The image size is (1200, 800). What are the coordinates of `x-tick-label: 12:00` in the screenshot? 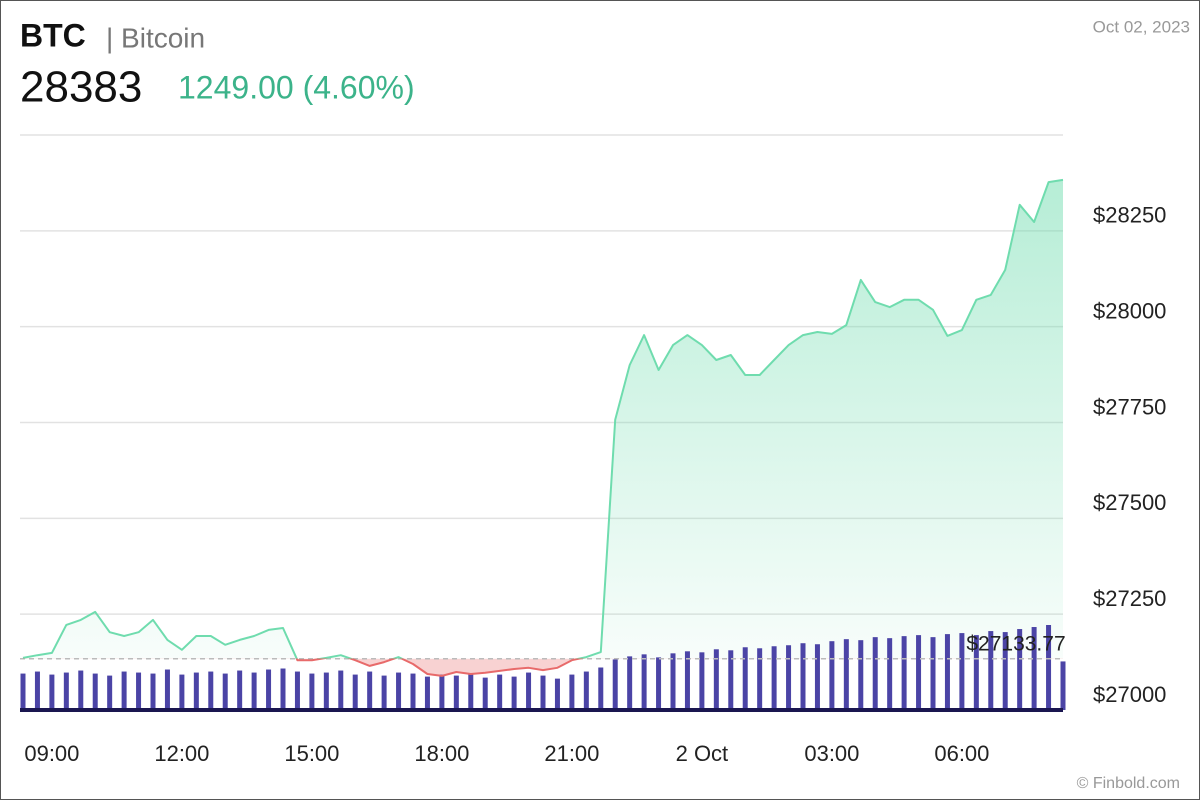 It's located at (181, 753).